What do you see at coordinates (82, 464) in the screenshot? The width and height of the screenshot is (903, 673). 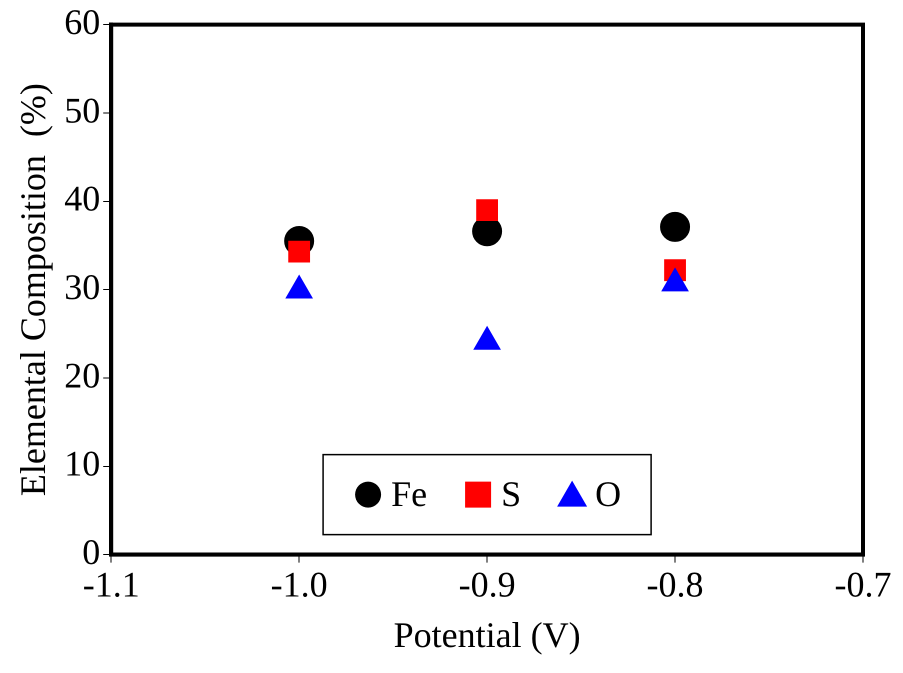 I see `y-tick-label: 10` at bounding box center [82, 464].